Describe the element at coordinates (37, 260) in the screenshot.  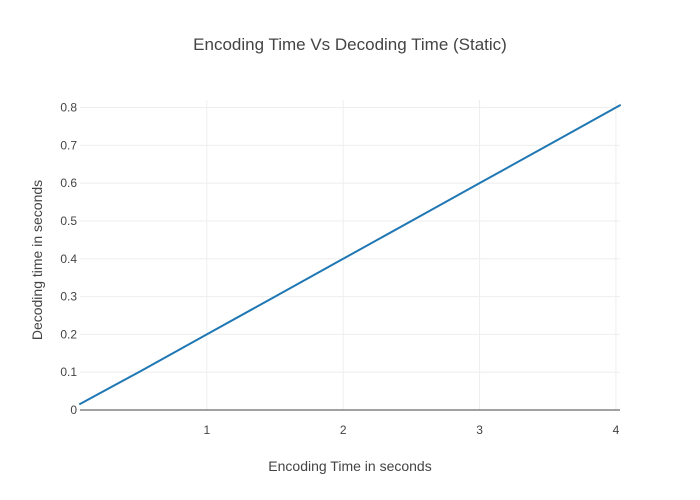
I see `y-axis-title: Decoding time in seconds` at that location.